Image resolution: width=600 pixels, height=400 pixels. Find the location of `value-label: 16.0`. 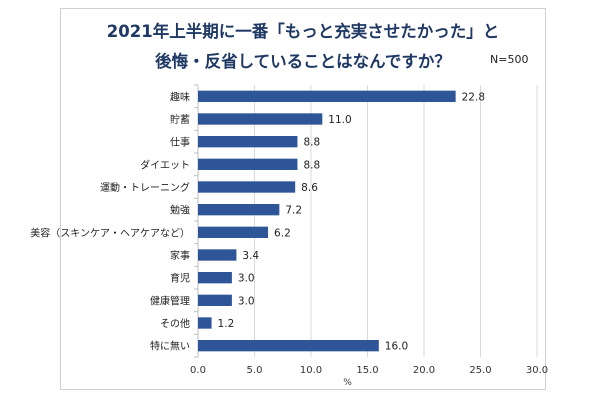

value-label: 16.0 is located at coordinates (396, 347).